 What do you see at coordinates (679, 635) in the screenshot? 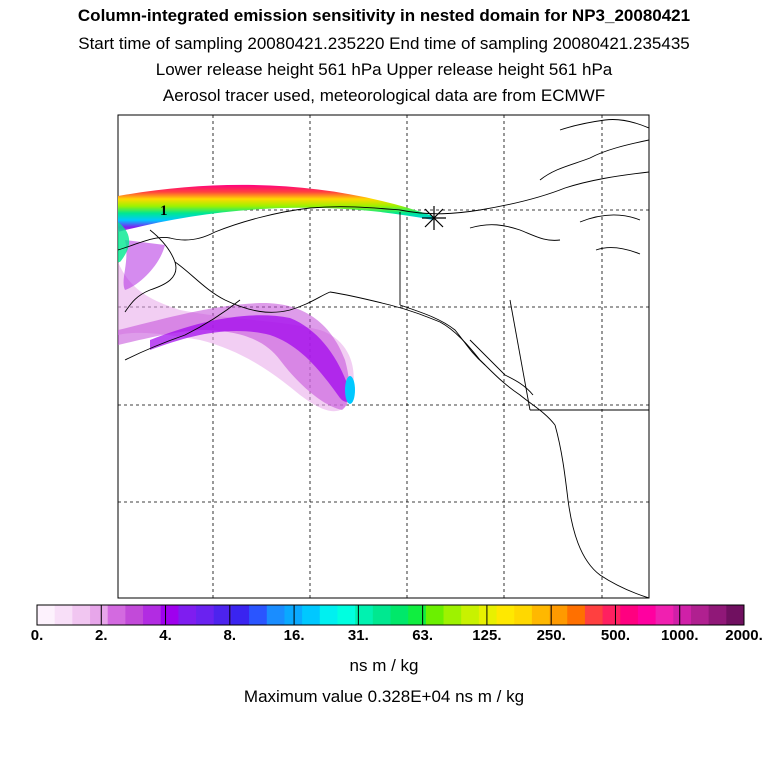
I see `colorbar-tick-label: 1000.` at bounding box center [679, 635].